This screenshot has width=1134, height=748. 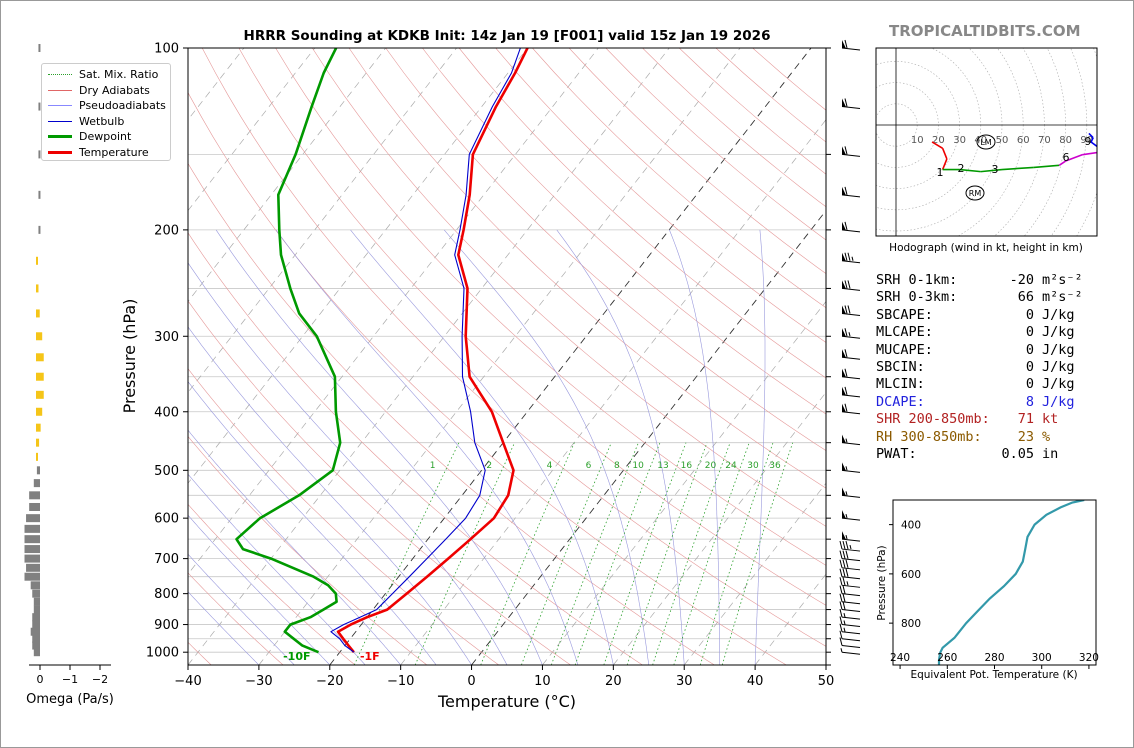 I want to click on theta-e-x-tick-label: 260, so click(x=947, y=658).